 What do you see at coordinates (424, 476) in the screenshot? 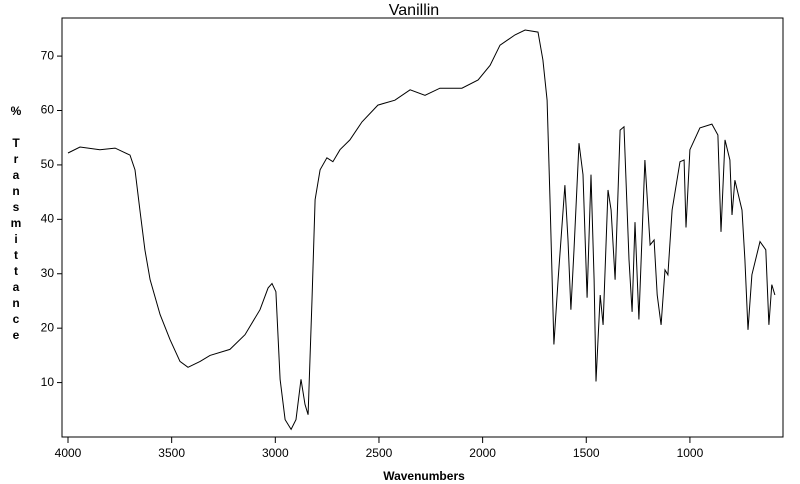
I see `x-axis-label: Wavenumbers` at bounding box center [424, 476].